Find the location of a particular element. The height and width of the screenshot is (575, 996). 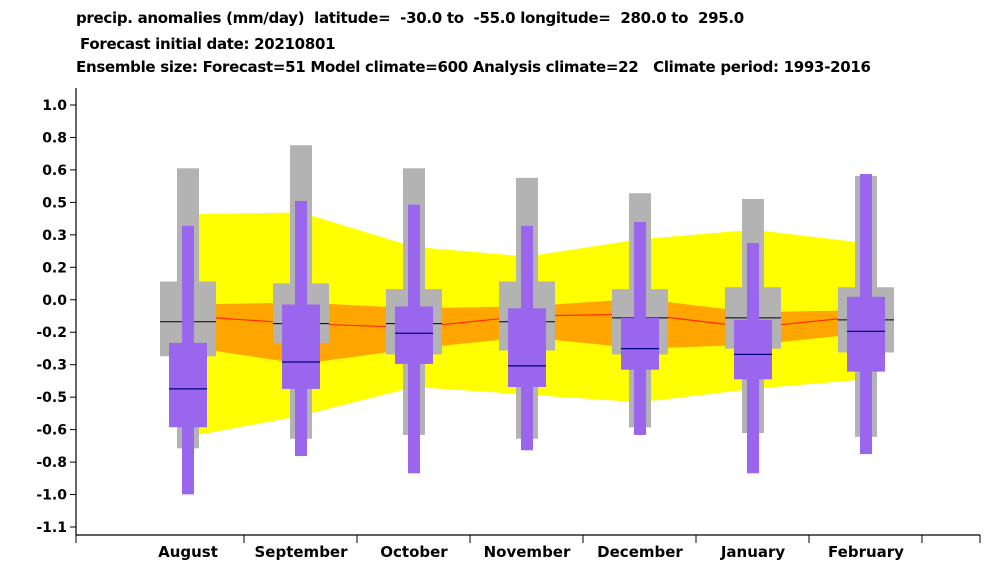

x-category-label: August is located at coordinates (188, 552).